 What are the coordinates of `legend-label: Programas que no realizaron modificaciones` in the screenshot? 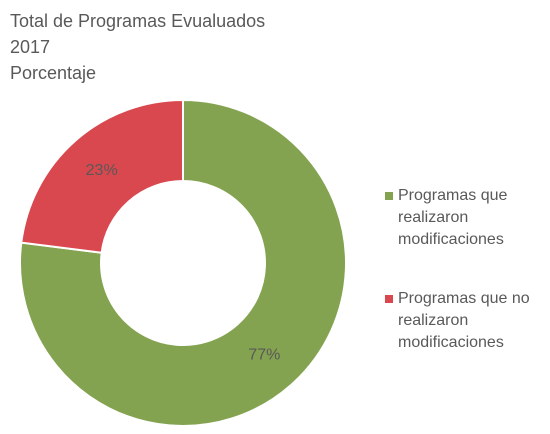 It's located at (464, 320).